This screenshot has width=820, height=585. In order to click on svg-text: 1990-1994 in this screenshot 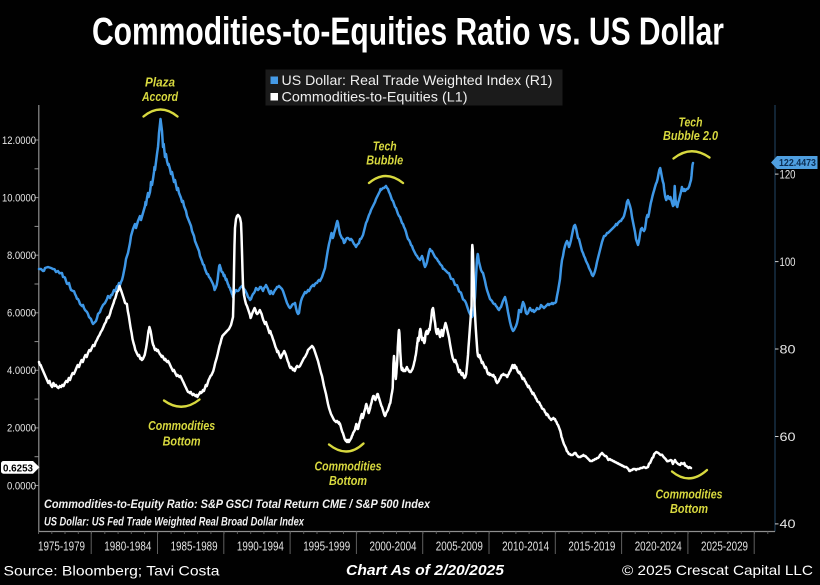, I will do `click(260, 547)`.